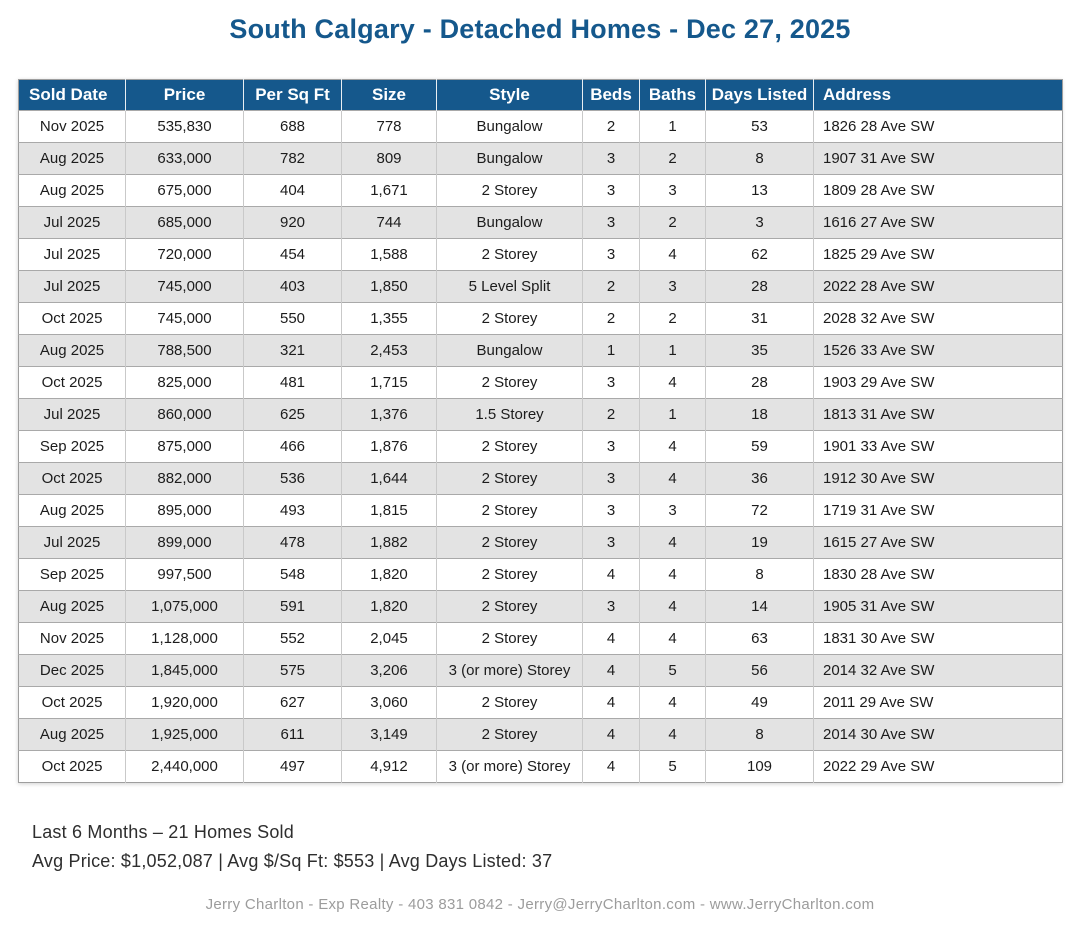 The height and width of the screenshot is (933, 1080). What do you see at coordinates (509, 414) in the screenshot?
I see `cell-style: 1.5 Storey` at bounding box center [509, 414].